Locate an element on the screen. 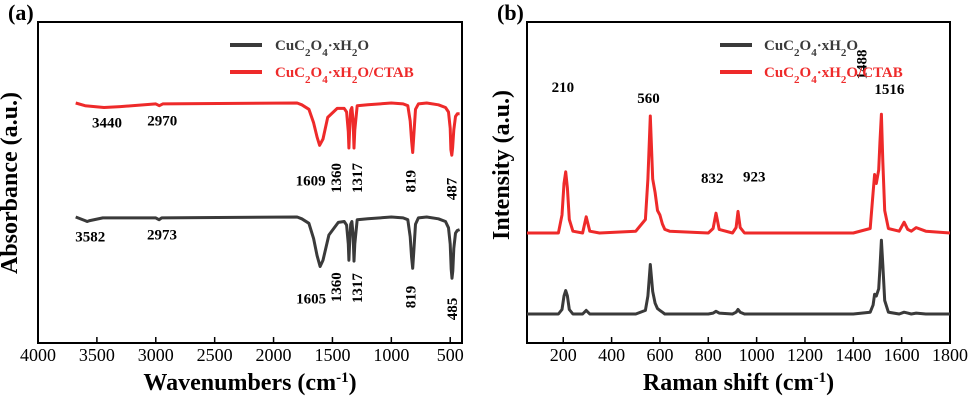  y-axis-label: Absorbance (a.u.) is located at coordinates (11, 183).